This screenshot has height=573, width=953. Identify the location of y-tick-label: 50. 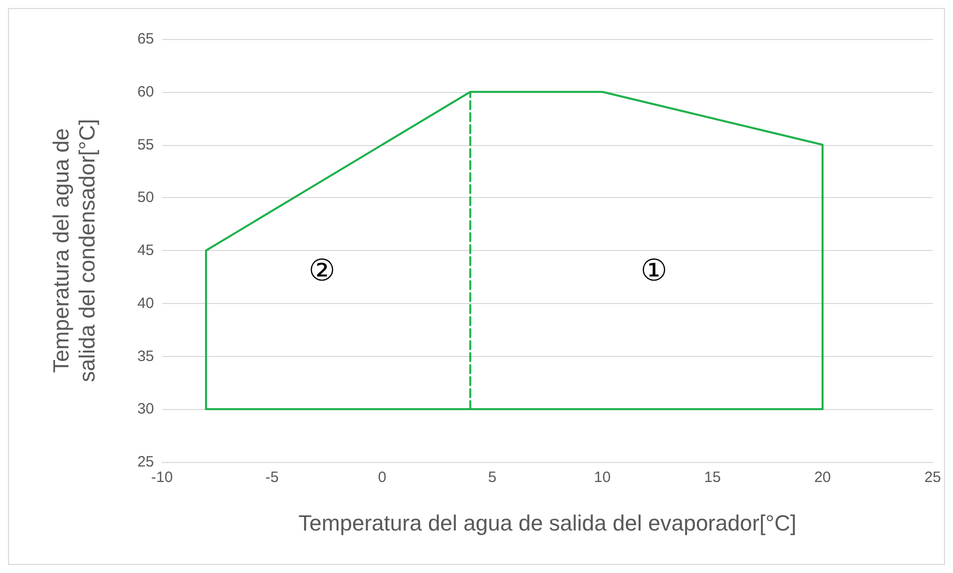
(145, 197).